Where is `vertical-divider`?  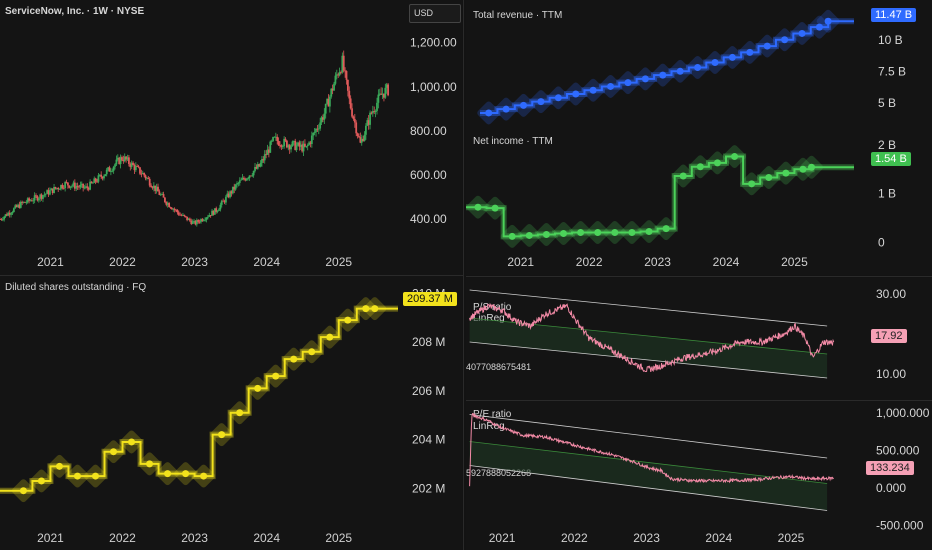 vertical-divider is located at coordinates (463, 275).